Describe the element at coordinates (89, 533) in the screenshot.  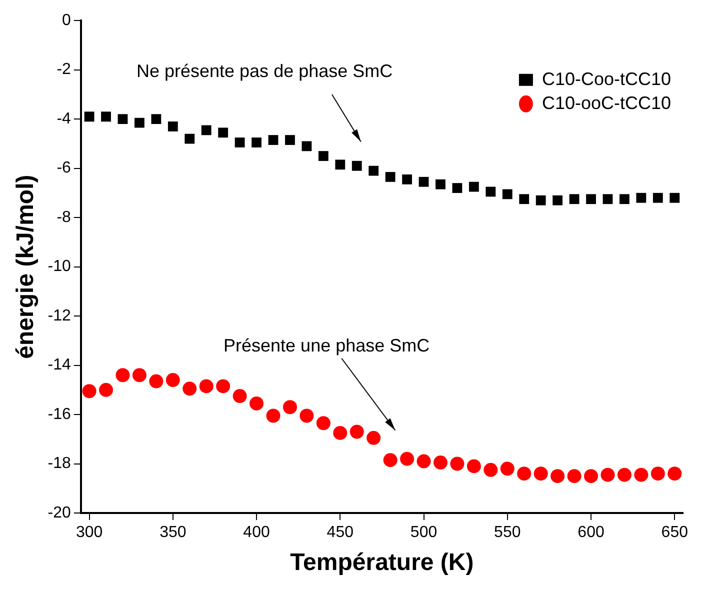
I see `x-tick-label: 300` at that location.